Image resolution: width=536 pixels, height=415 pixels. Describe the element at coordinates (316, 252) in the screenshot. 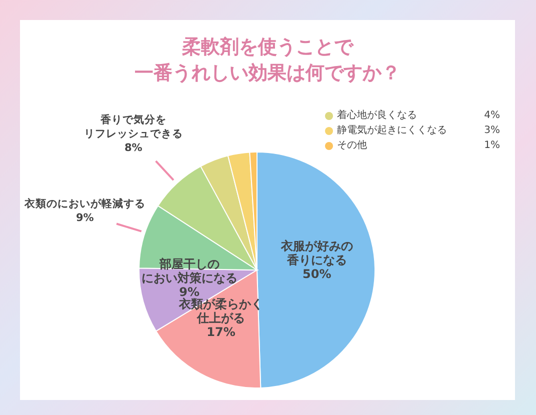

I see `slice-label: 衣服が好みの香りになる` at that location.